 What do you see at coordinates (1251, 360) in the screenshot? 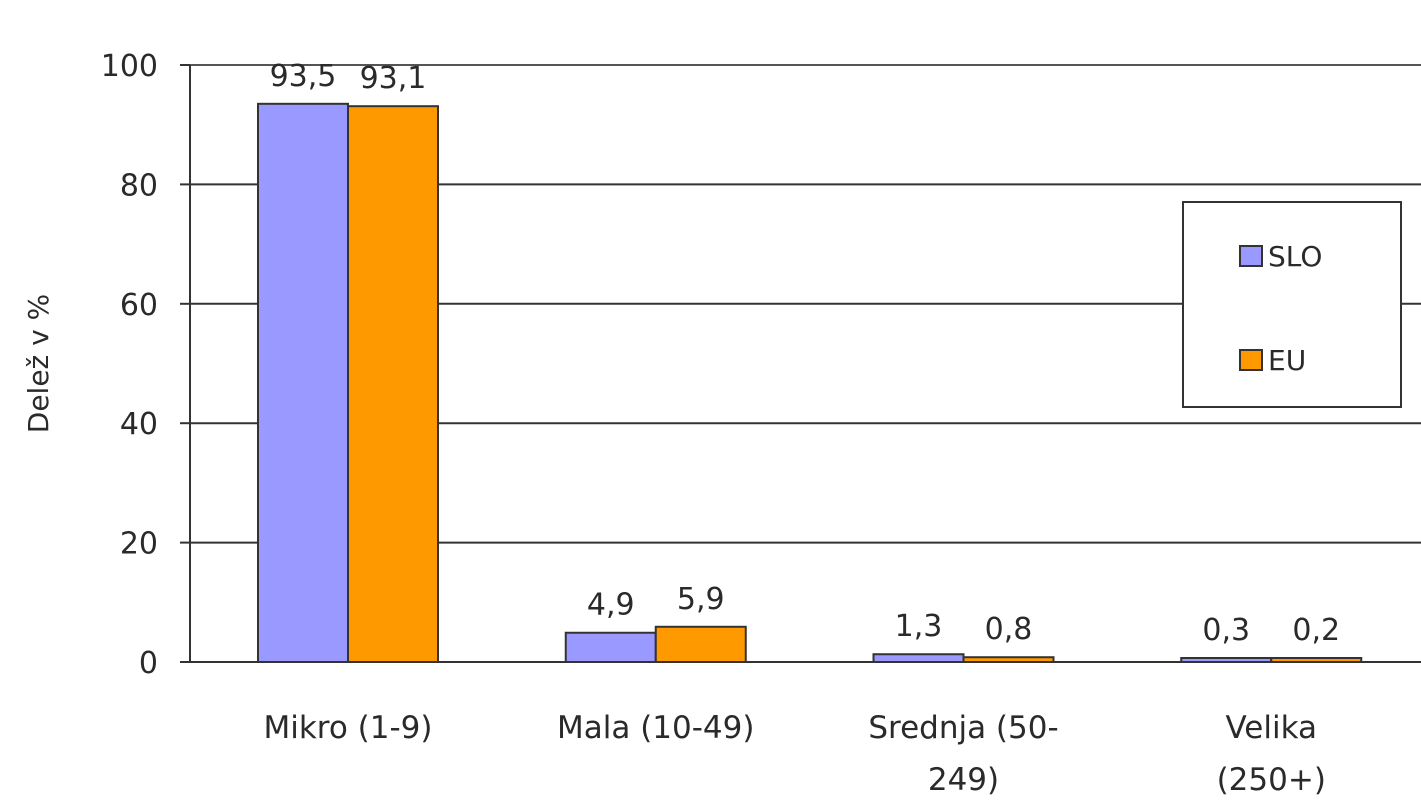
I see `legend-swatch-eu` at bounding box center [1251, 360].